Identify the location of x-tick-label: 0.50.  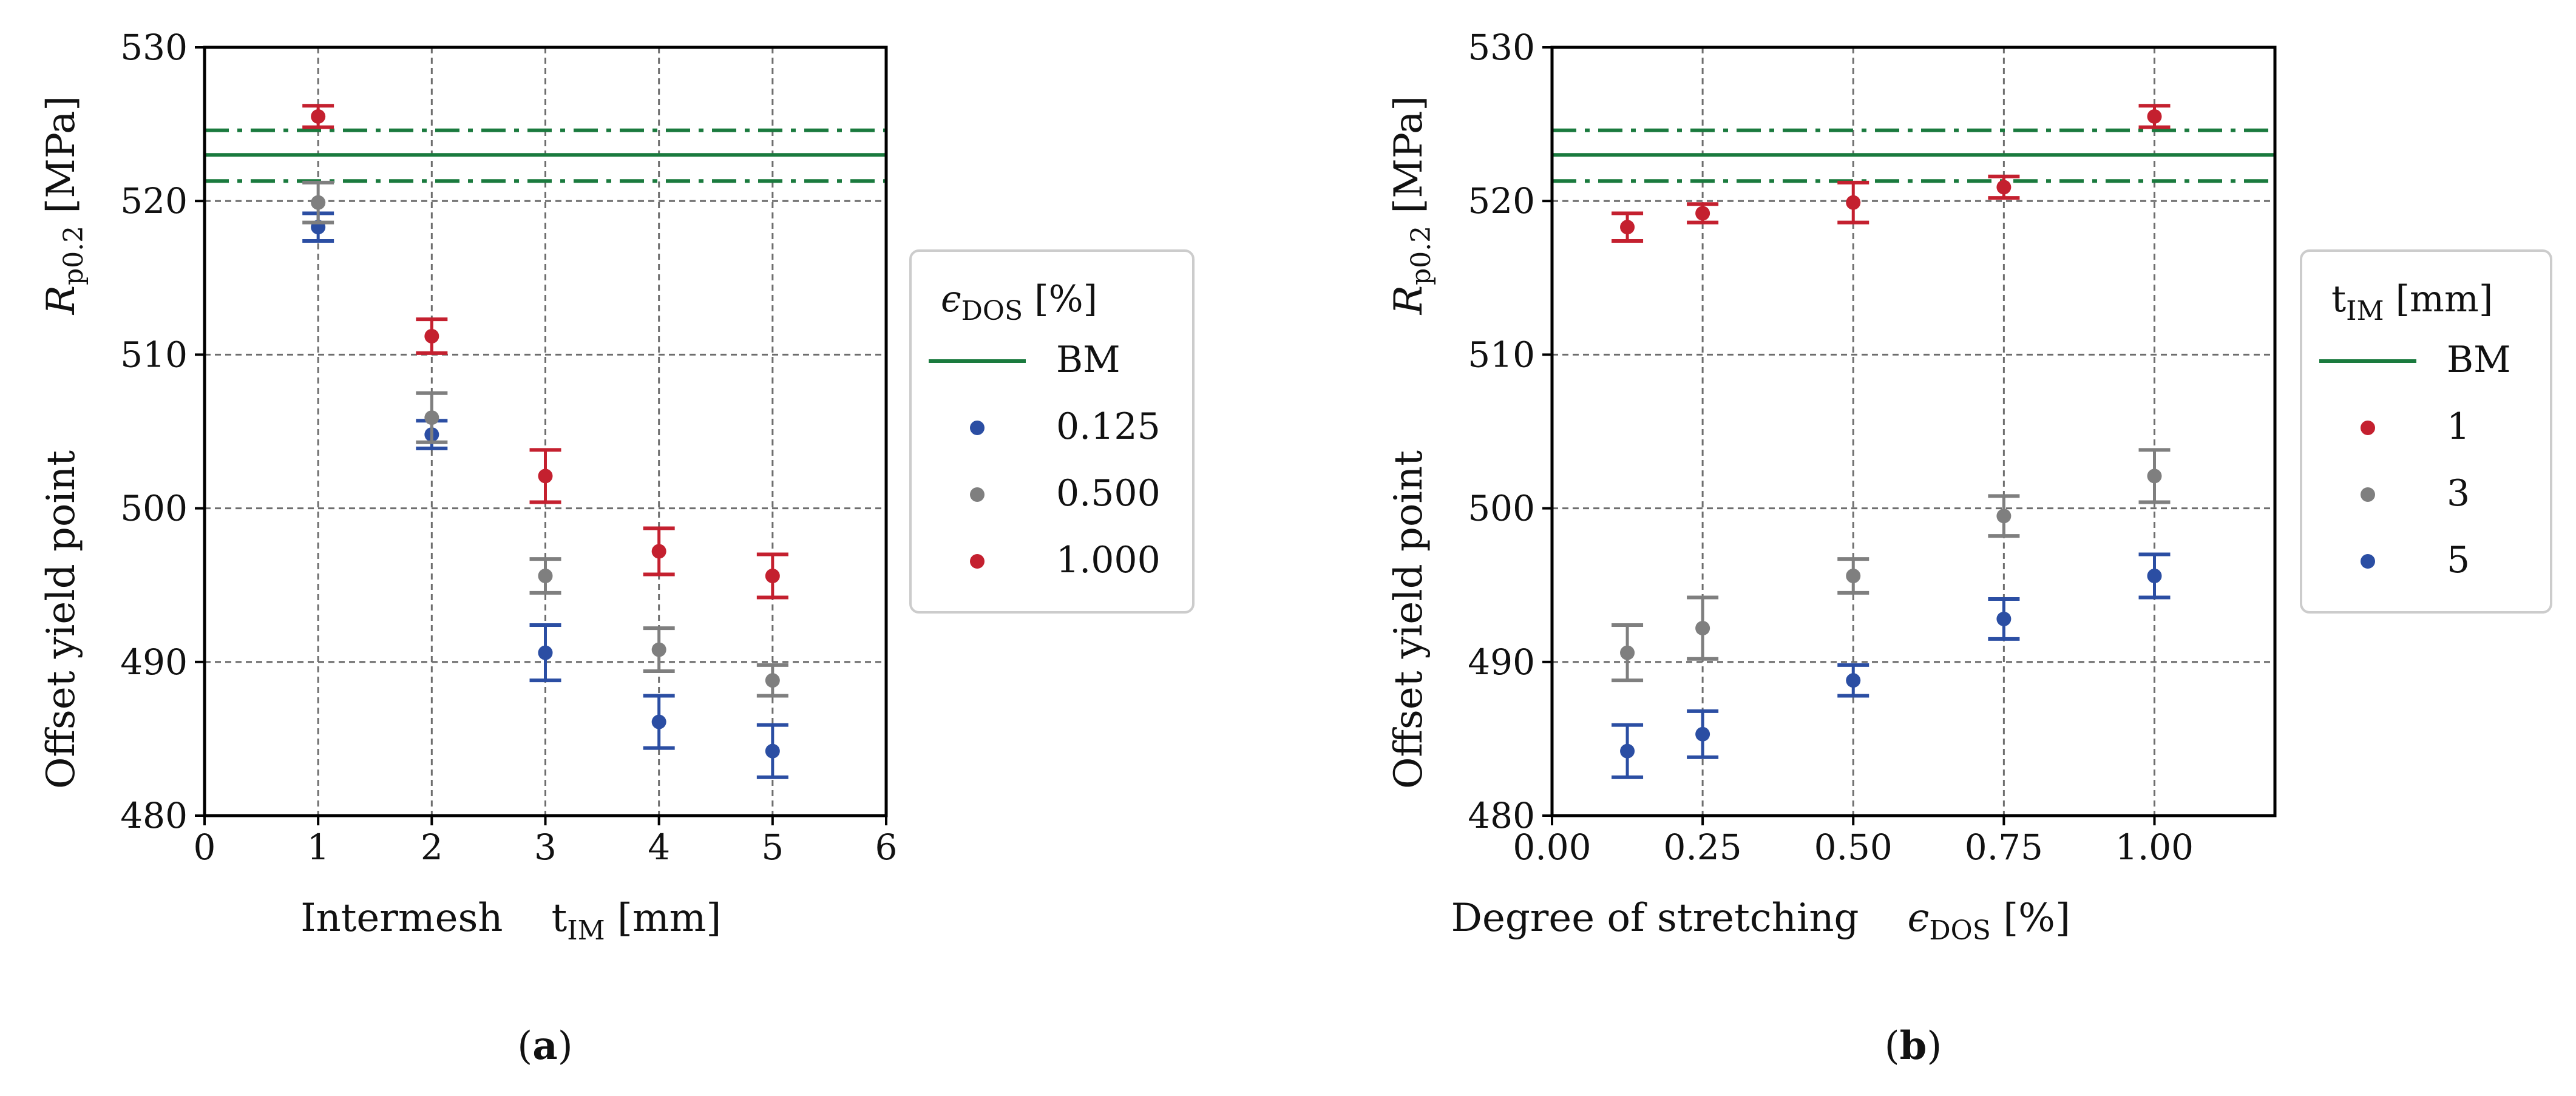
(1854, 847).